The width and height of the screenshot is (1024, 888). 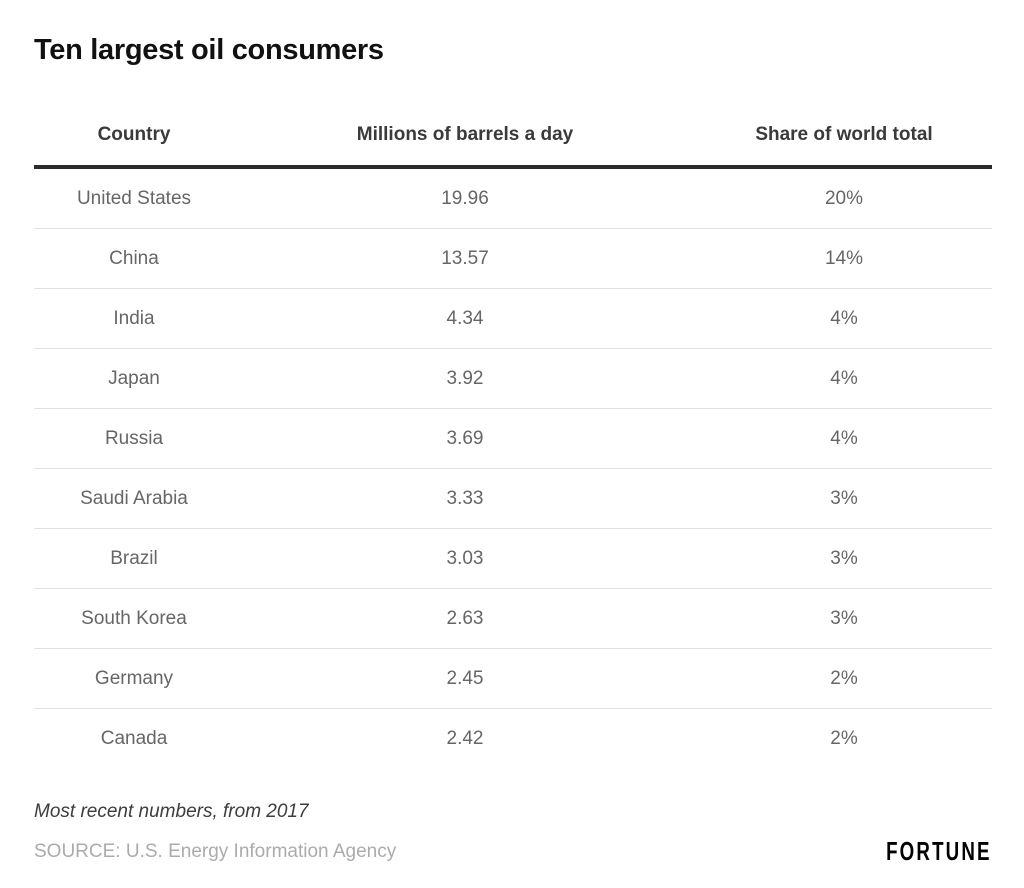 I want to click on footnote: Most recent numbers, from 2017, so click(x=171, y=811).